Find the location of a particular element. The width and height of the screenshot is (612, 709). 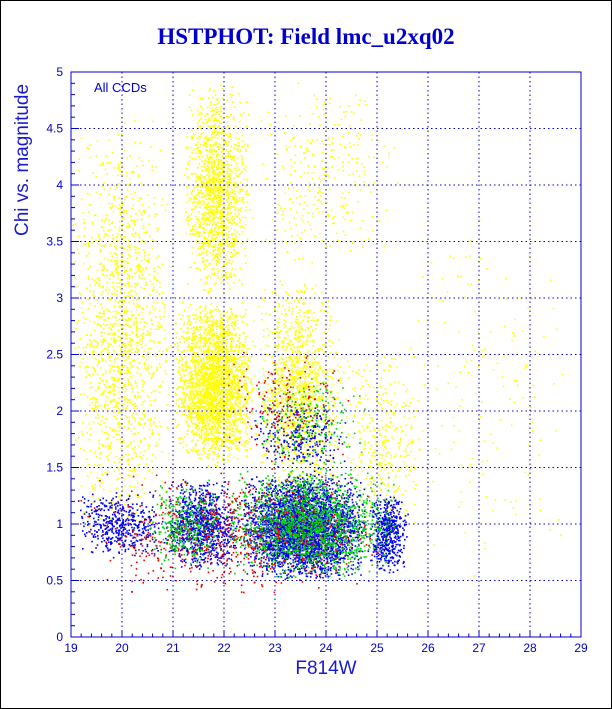

point-s0-1930 is located at coordinates (193, 327).